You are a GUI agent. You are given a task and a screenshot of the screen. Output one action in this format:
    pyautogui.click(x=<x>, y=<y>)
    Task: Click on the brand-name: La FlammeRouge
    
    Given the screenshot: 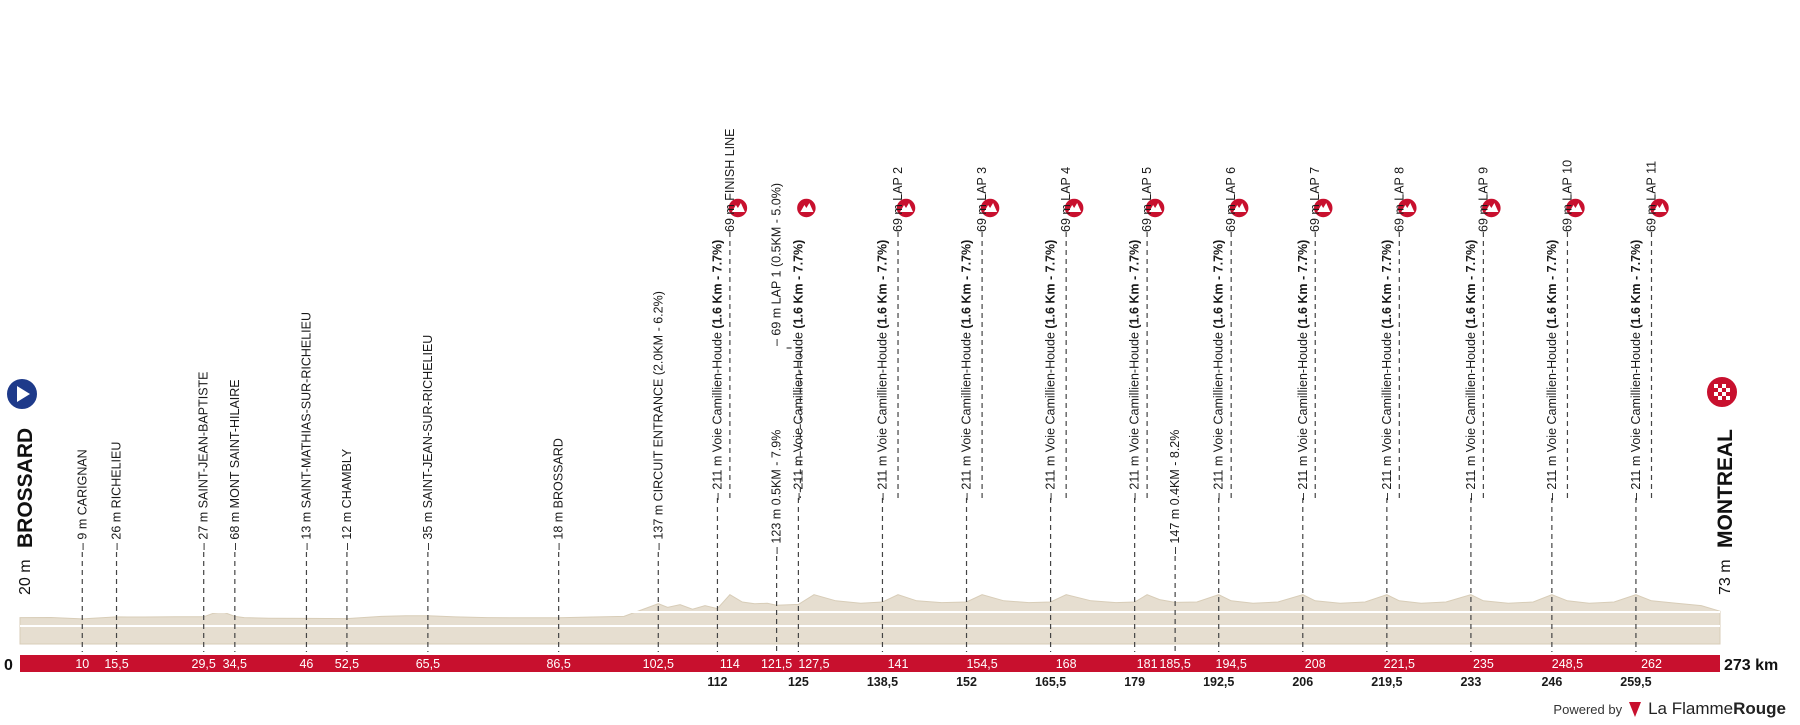 What is the action you would take?
    pyautogui.click(x=1717, y=709)
    